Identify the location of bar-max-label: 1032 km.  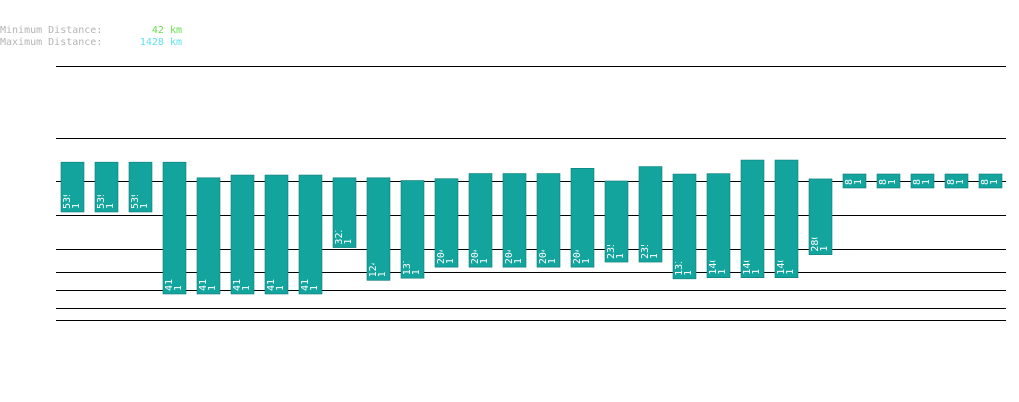
(416, 254).